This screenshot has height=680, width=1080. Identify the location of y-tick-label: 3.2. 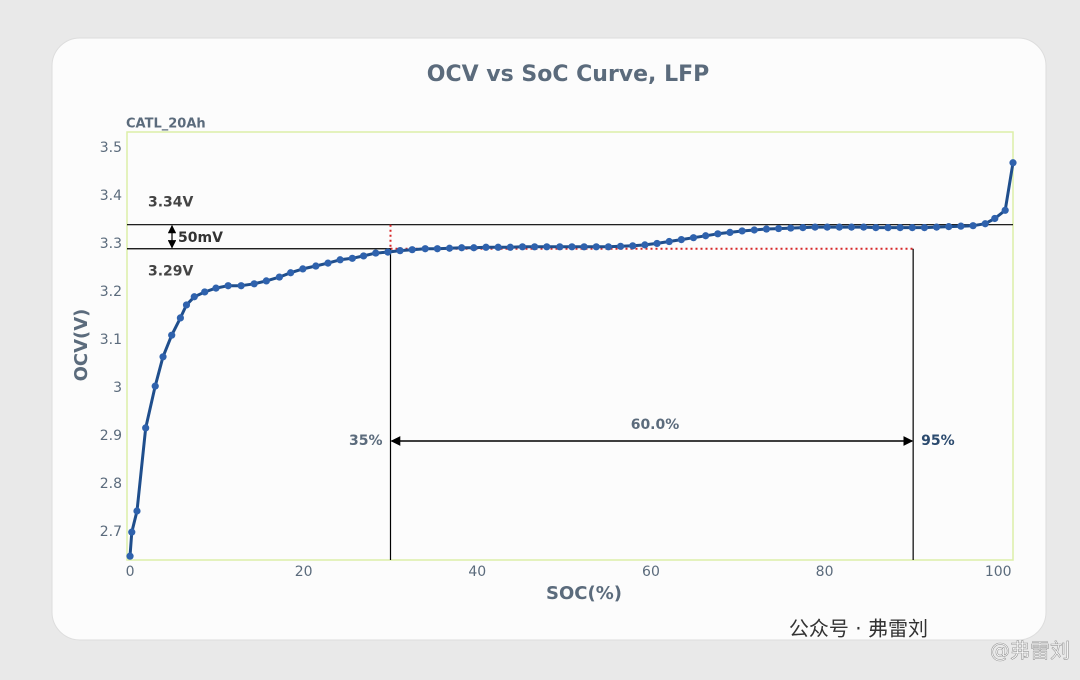
(111, 292).